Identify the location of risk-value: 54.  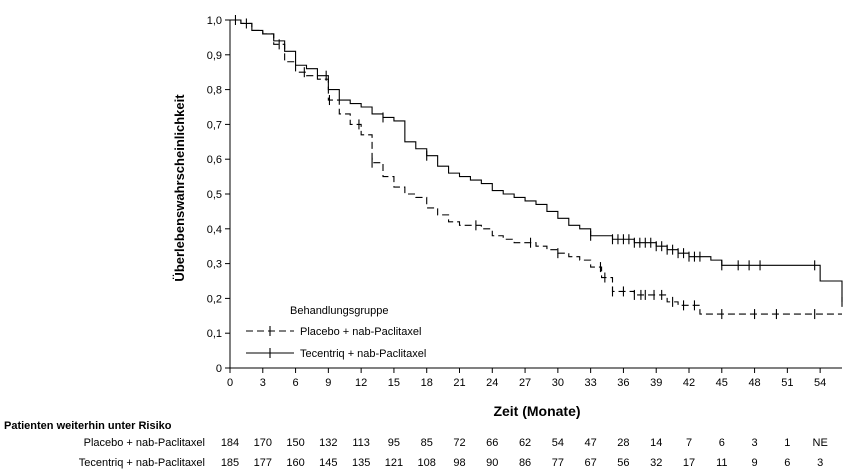
(558, 443).